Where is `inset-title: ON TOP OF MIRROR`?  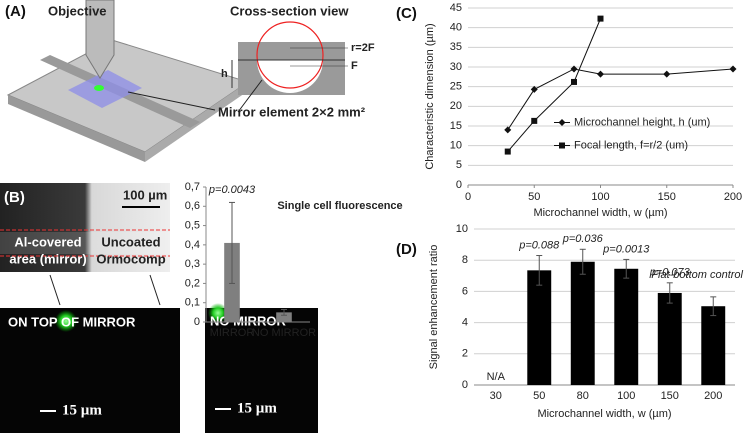
inset-title: ON TOP OF MIRROR is located at coordinates (72, 321).